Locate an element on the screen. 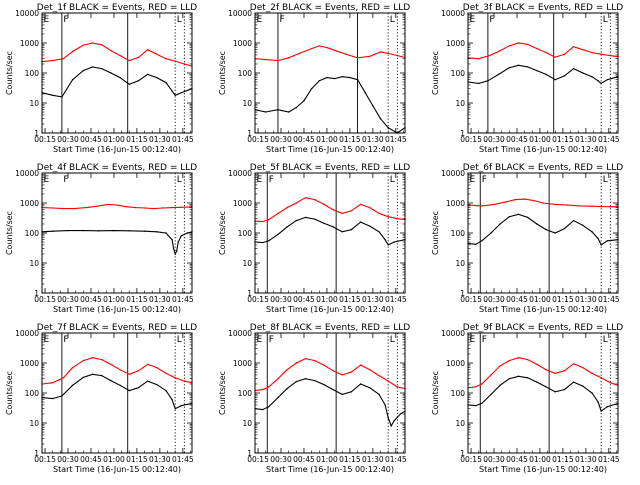 The image size is (640, 485). y-tick-label: 10 is located at coordinates (34, 103).